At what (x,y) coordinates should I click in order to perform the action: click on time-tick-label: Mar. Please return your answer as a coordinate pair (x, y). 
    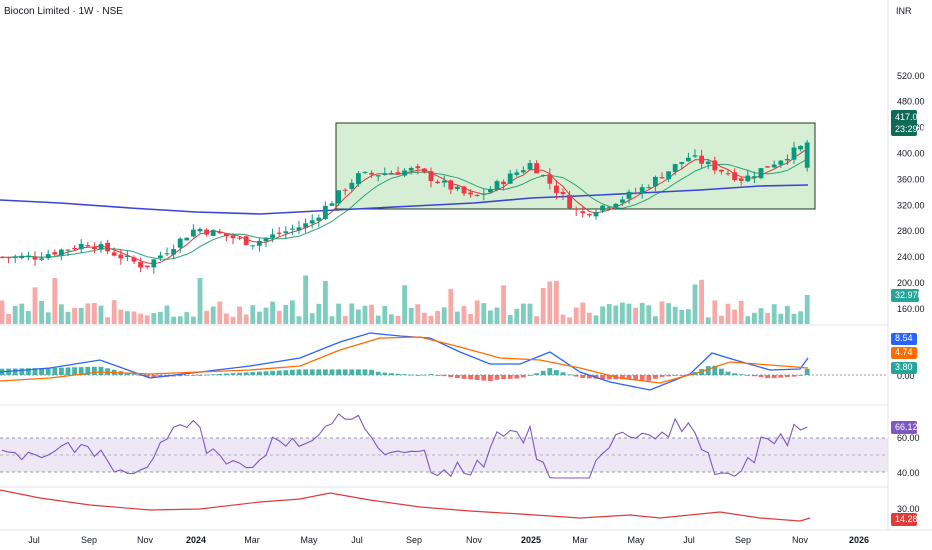
    Looking at the image, I should click on (580, 540).